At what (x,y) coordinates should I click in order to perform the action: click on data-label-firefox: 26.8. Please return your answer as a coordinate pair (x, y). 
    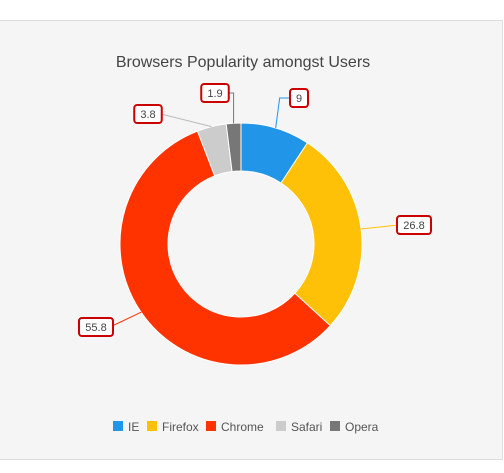
    Looking at the image, I should click on (414, 225).